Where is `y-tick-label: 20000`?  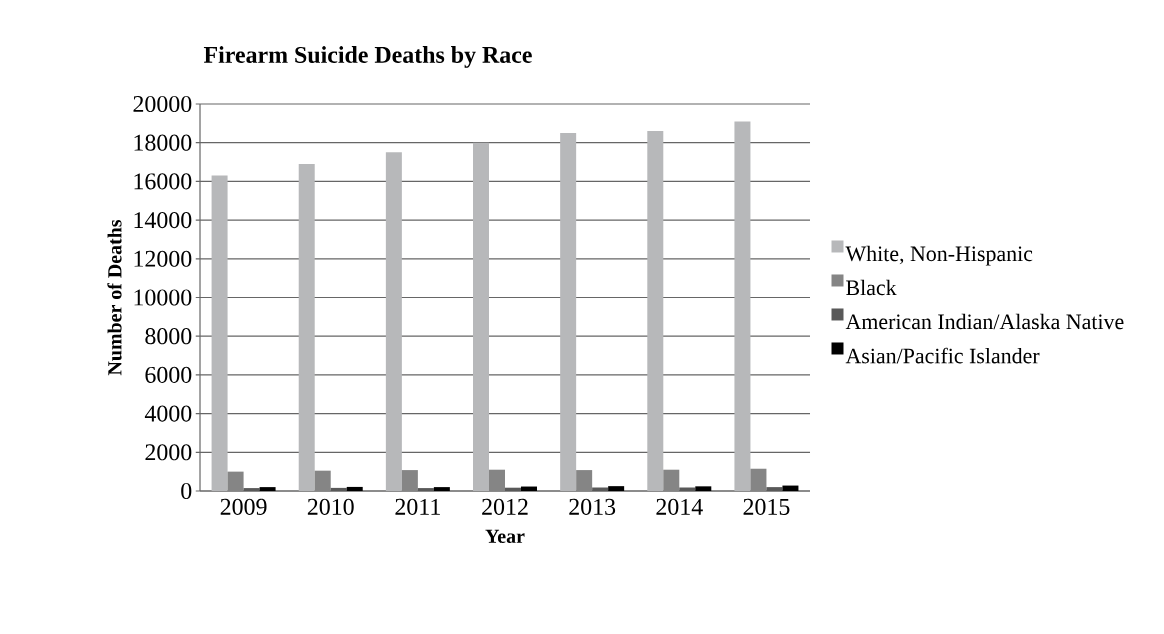
y-tick-label: 20000 is located at coordinates (162, 104).